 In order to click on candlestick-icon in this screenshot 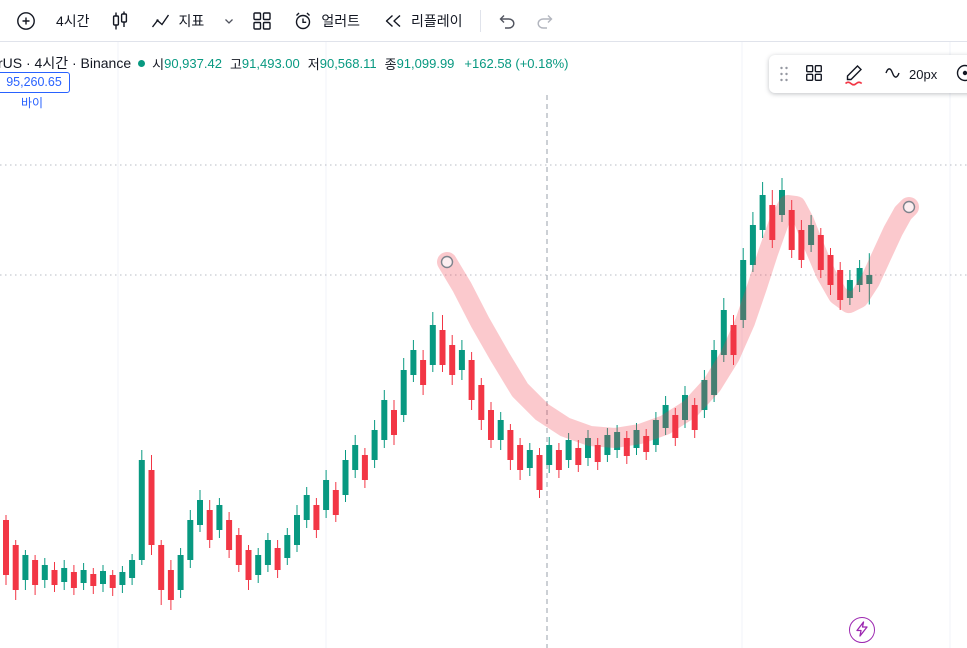, I will do `click(120, 21)`.